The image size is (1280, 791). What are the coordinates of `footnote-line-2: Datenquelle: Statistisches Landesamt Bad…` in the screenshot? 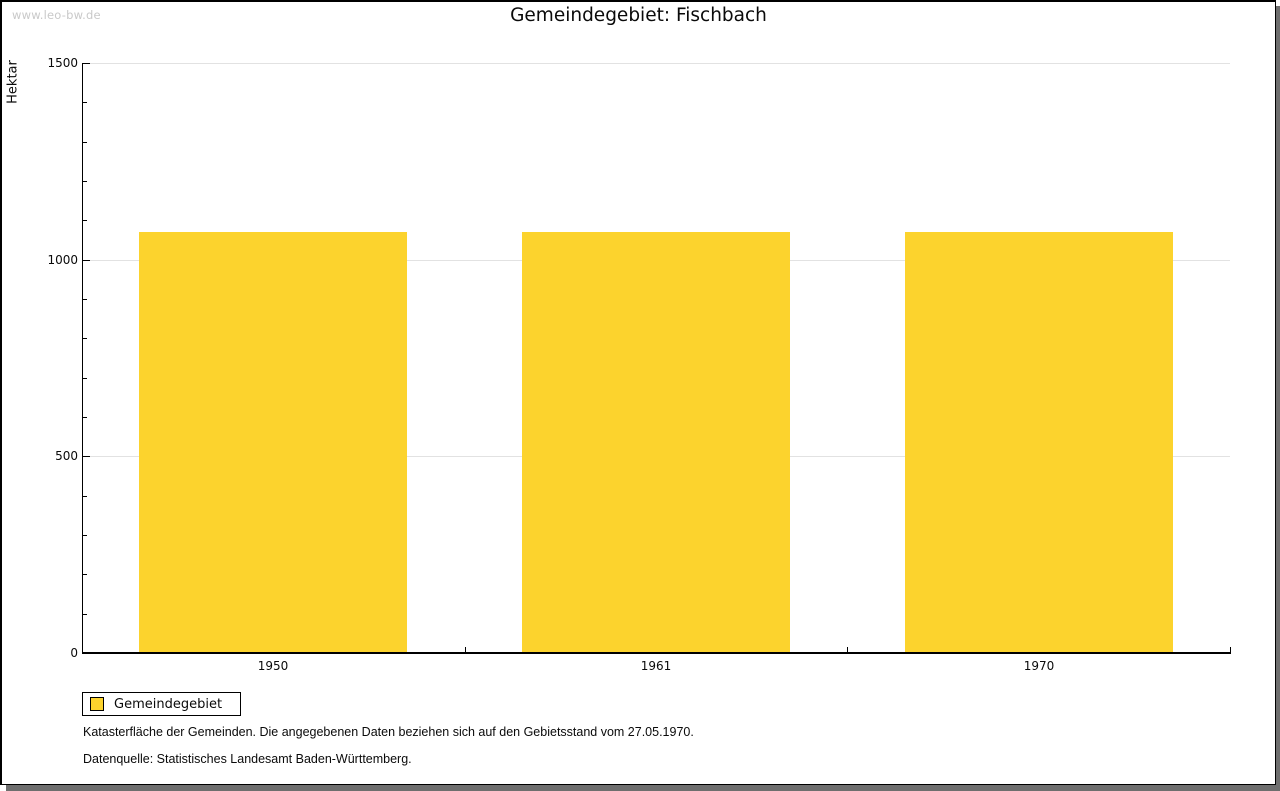 It's located at (247, 759).